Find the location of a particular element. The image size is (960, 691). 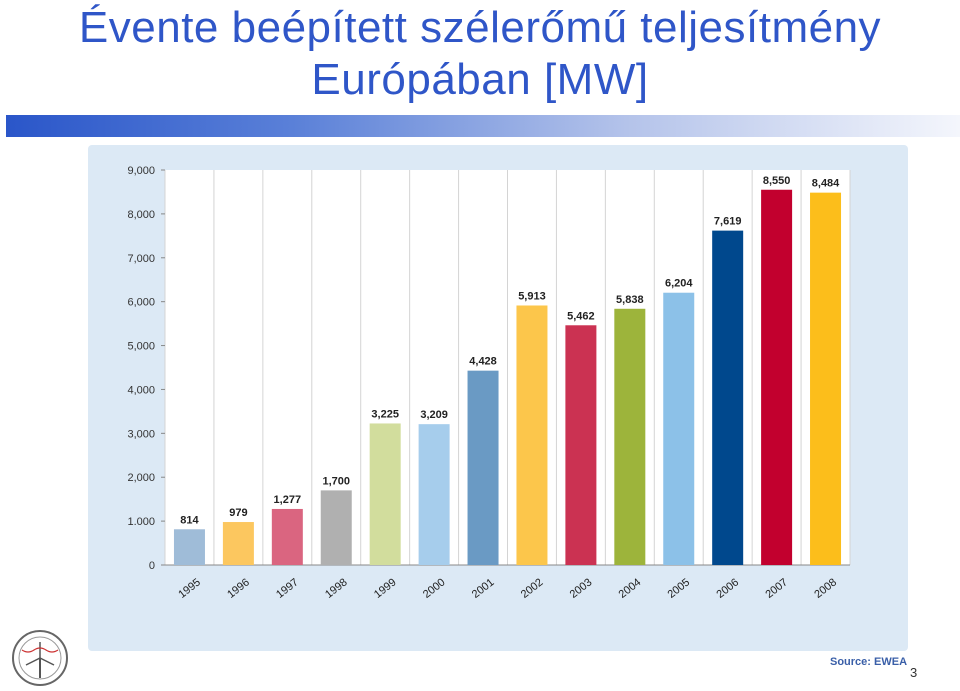

x-tick-label: 1998 is located at coordinates (336, 588).